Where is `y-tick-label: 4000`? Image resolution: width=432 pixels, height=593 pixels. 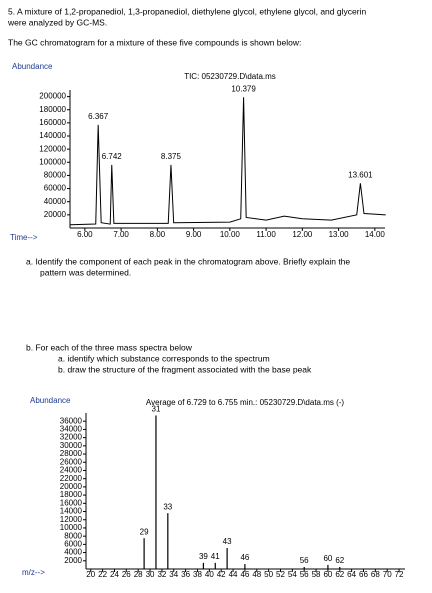 y-tick-label: 4000 is located at coordinates (73, 552).